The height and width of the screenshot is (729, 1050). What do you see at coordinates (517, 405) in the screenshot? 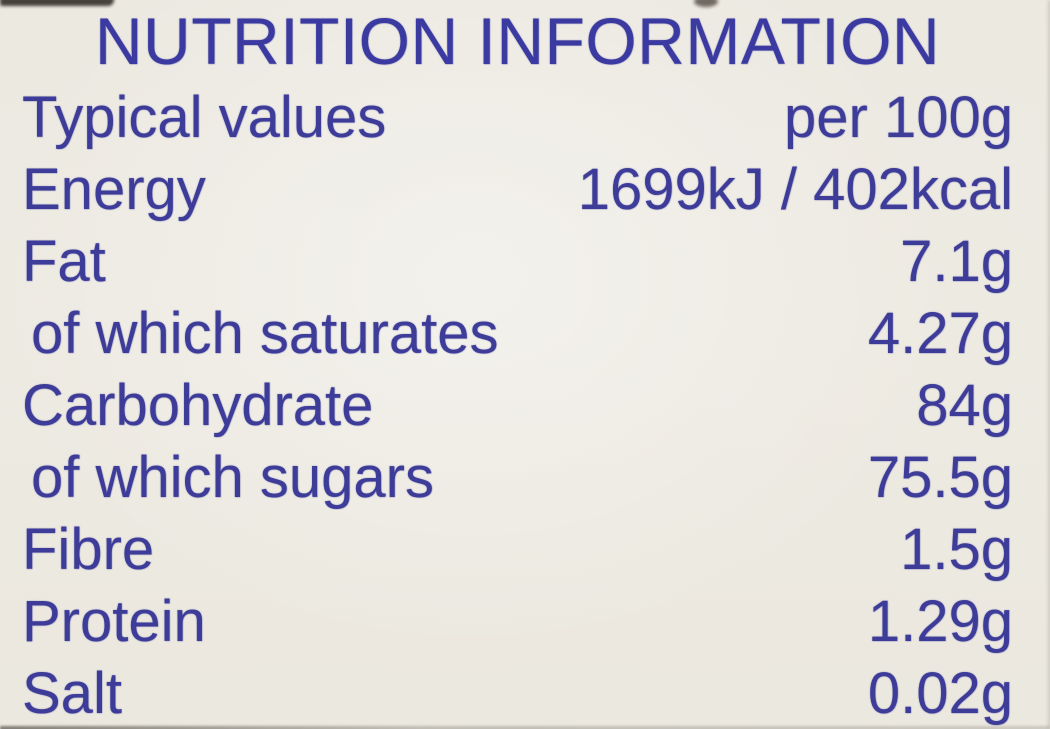
I see `row-carbohydrate: Carbohydrate 84g` at bounding box center [517, 405].